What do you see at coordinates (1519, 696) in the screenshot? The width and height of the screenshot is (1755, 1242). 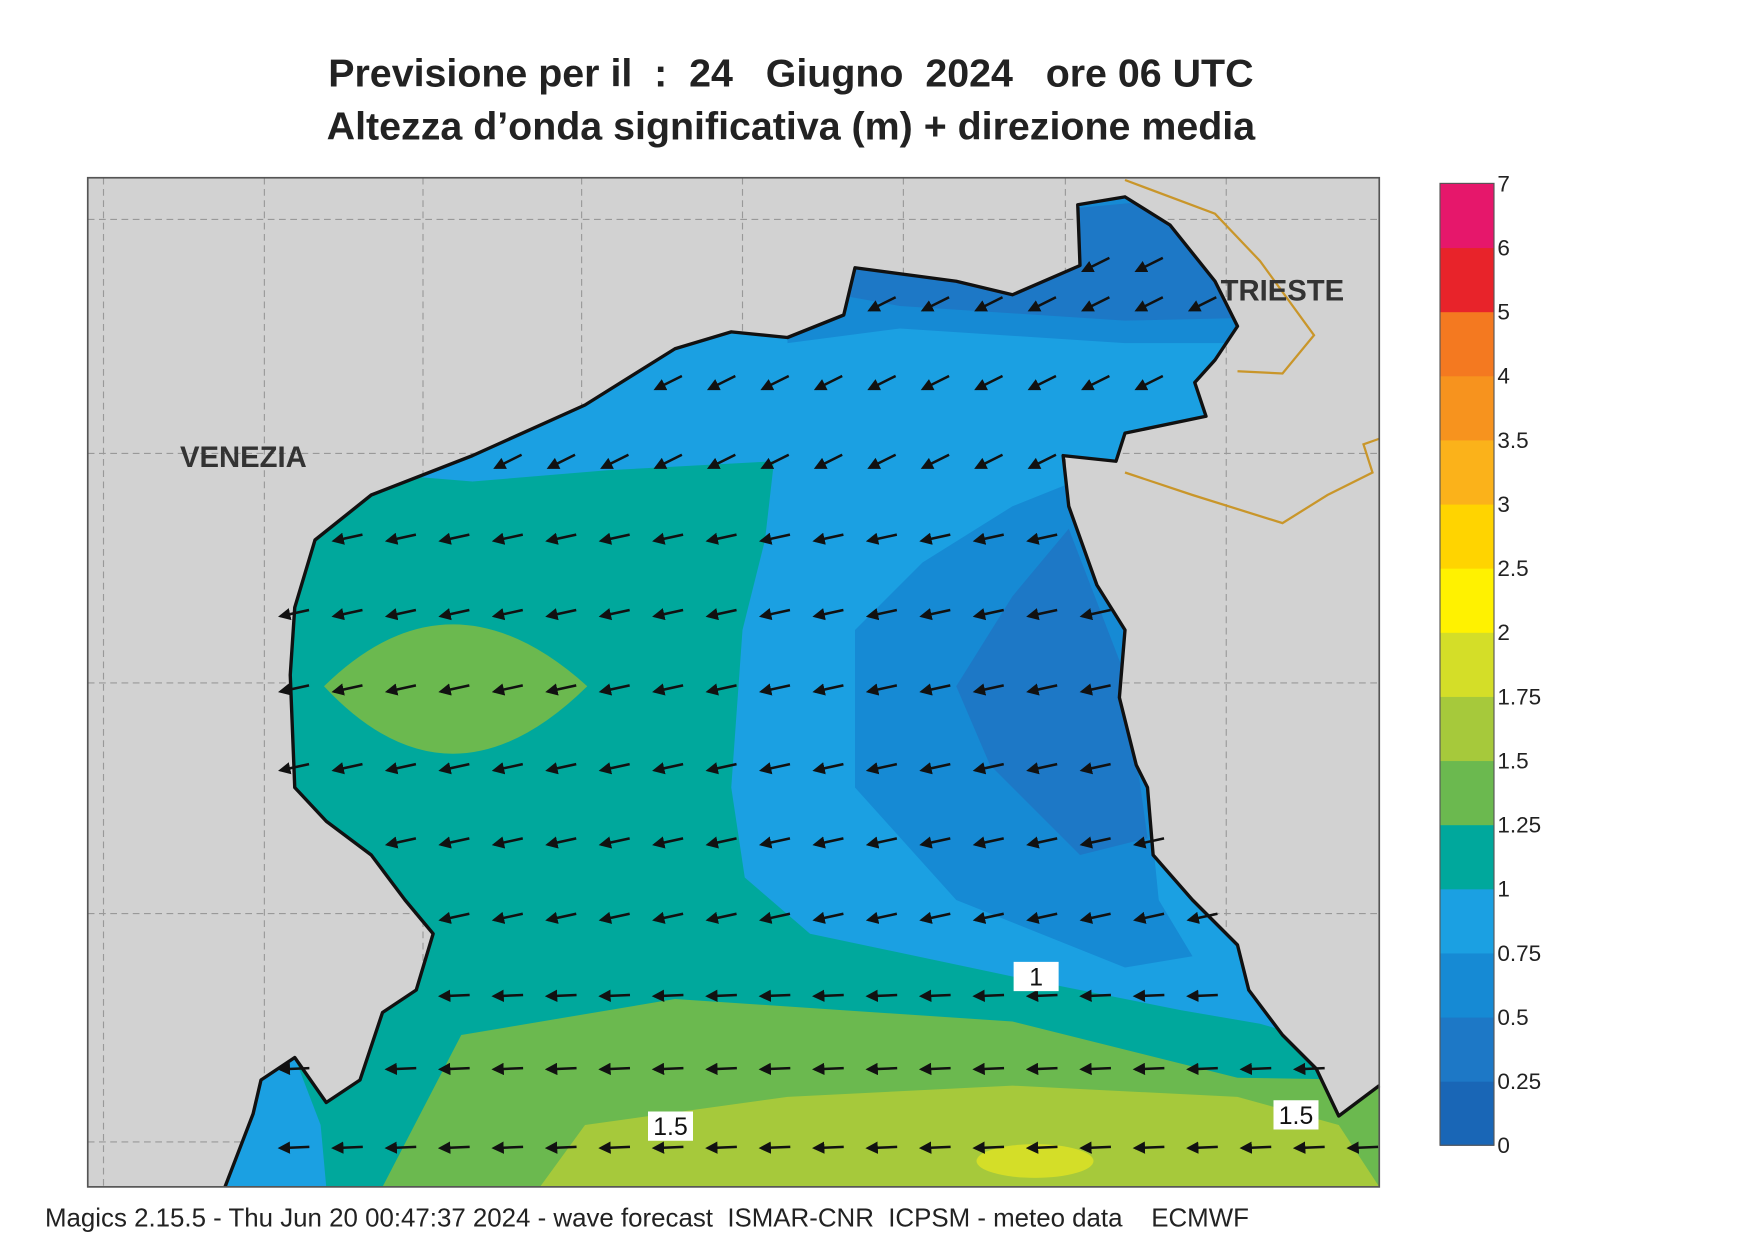 I see `colorbar-label: 1.75` at bounding box center [1519, 696].